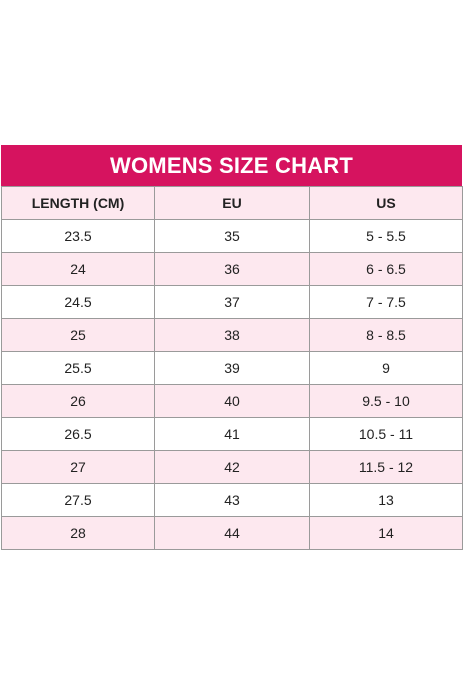  What do you see at coordinates (386, 434) in the screenshot?
I see `cell-us: 10.5 - 11` at bounding box center [386, 434].